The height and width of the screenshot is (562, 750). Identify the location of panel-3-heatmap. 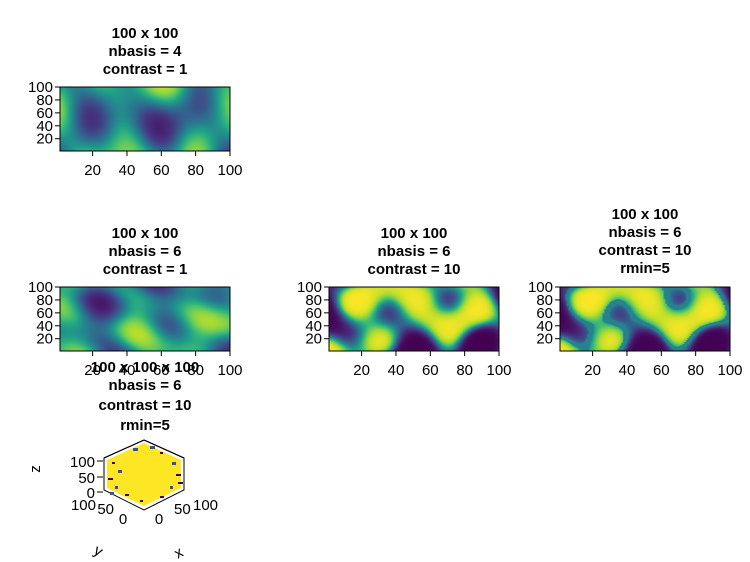
(414, 319).